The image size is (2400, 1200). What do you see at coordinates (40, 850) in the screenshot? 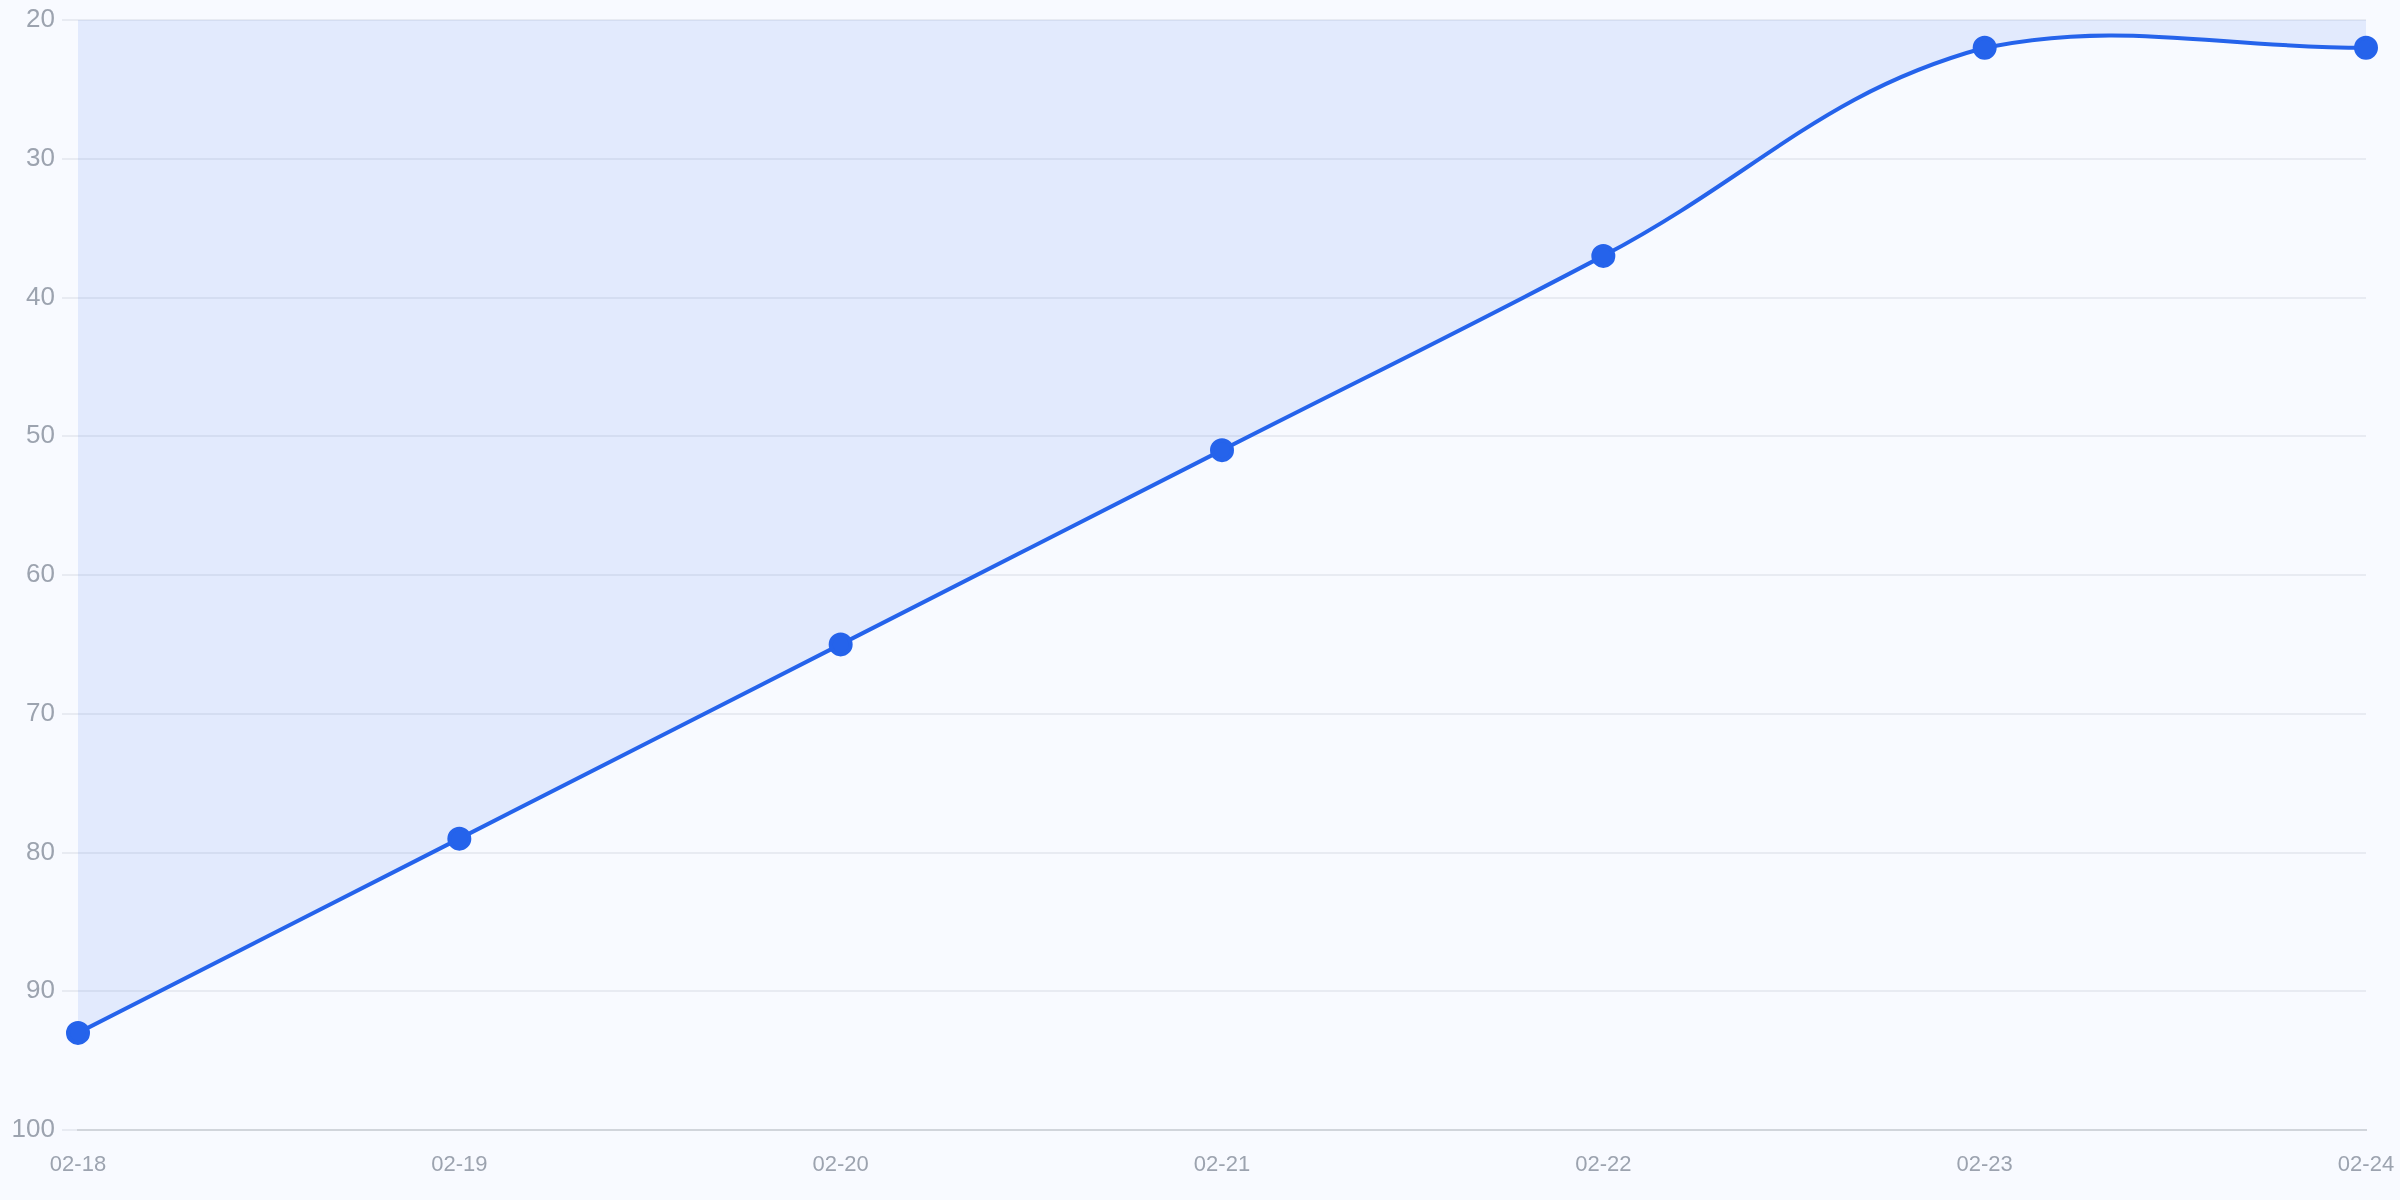
I see `y-tick-label: 80` at bounding box center [40, 850].